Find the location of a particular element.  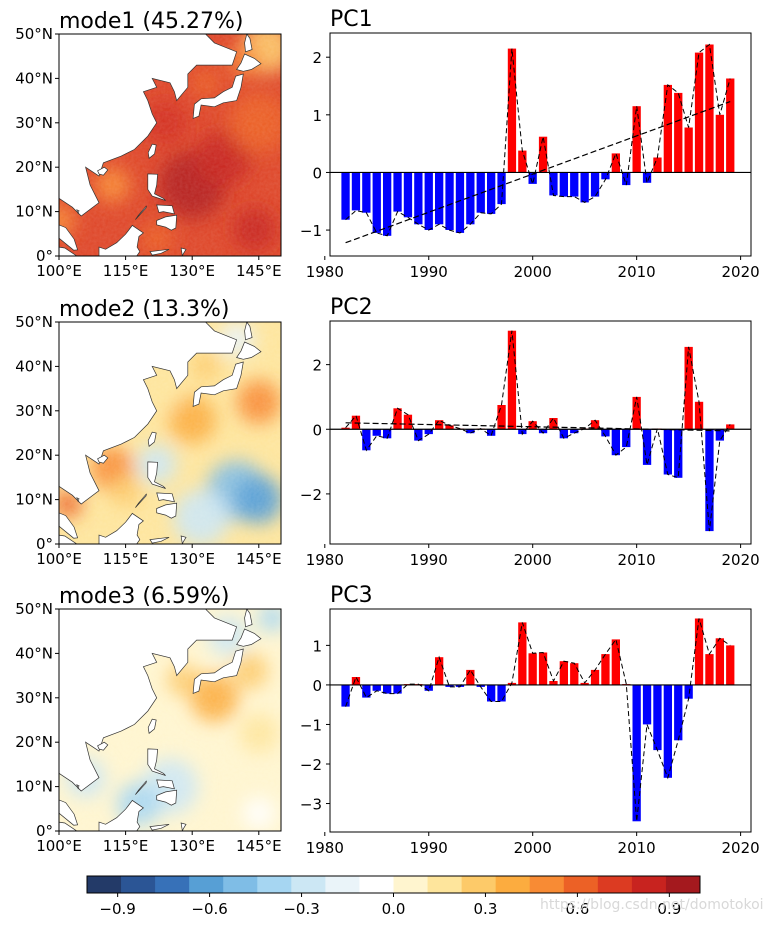

y-tick-label: 2 is located at coordinates (317, 58).